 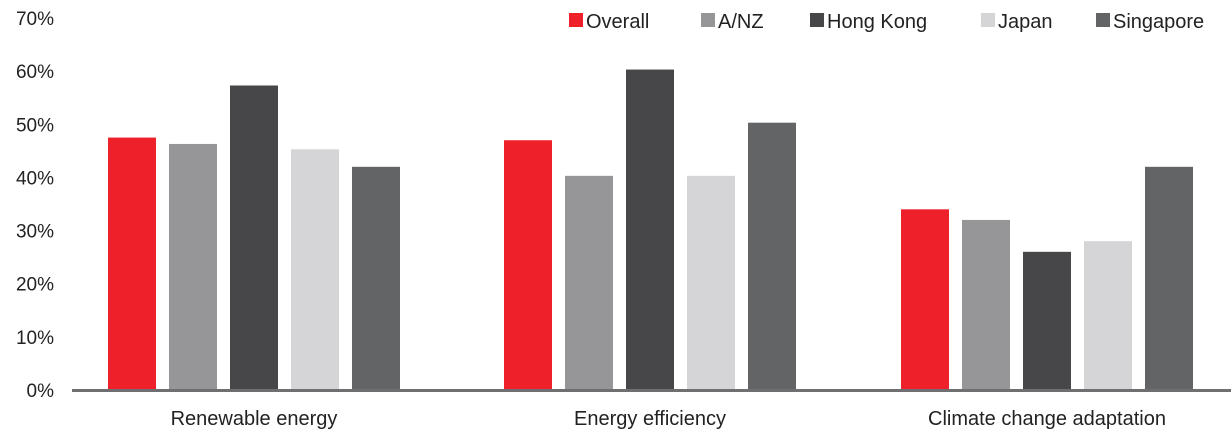 What do you see at coordinates (254, 419) in the screenshot?
I see `category-label: Renewable energy` at bounding box center [254, 419].